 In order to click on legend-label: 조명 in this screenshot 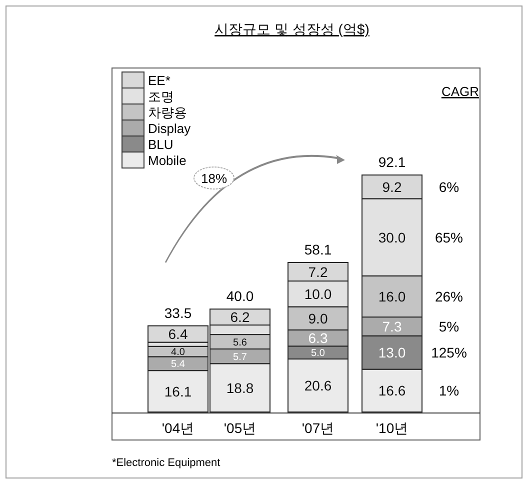, I will do `click(161, 96)`.